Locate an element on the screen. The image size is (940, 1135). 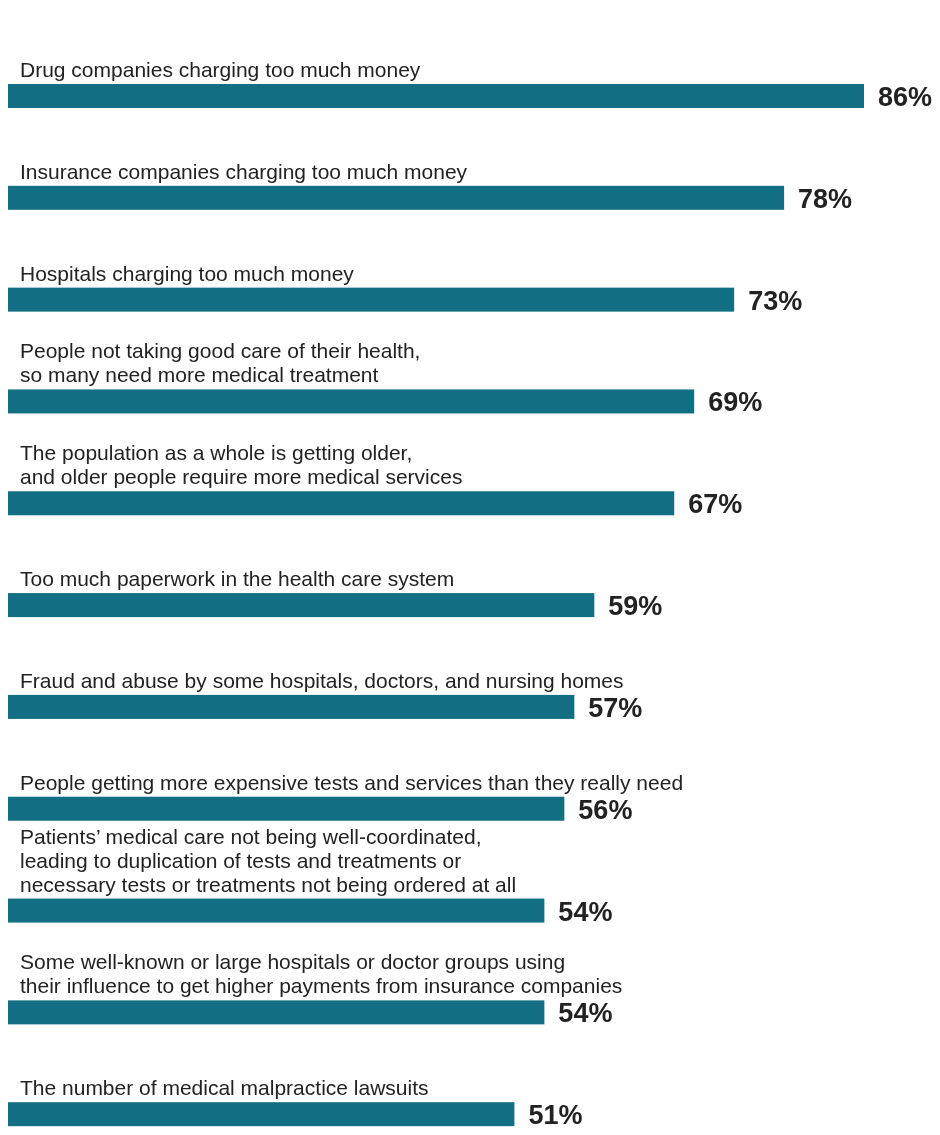
data-label: 57% is located at coordinates (615, 707).